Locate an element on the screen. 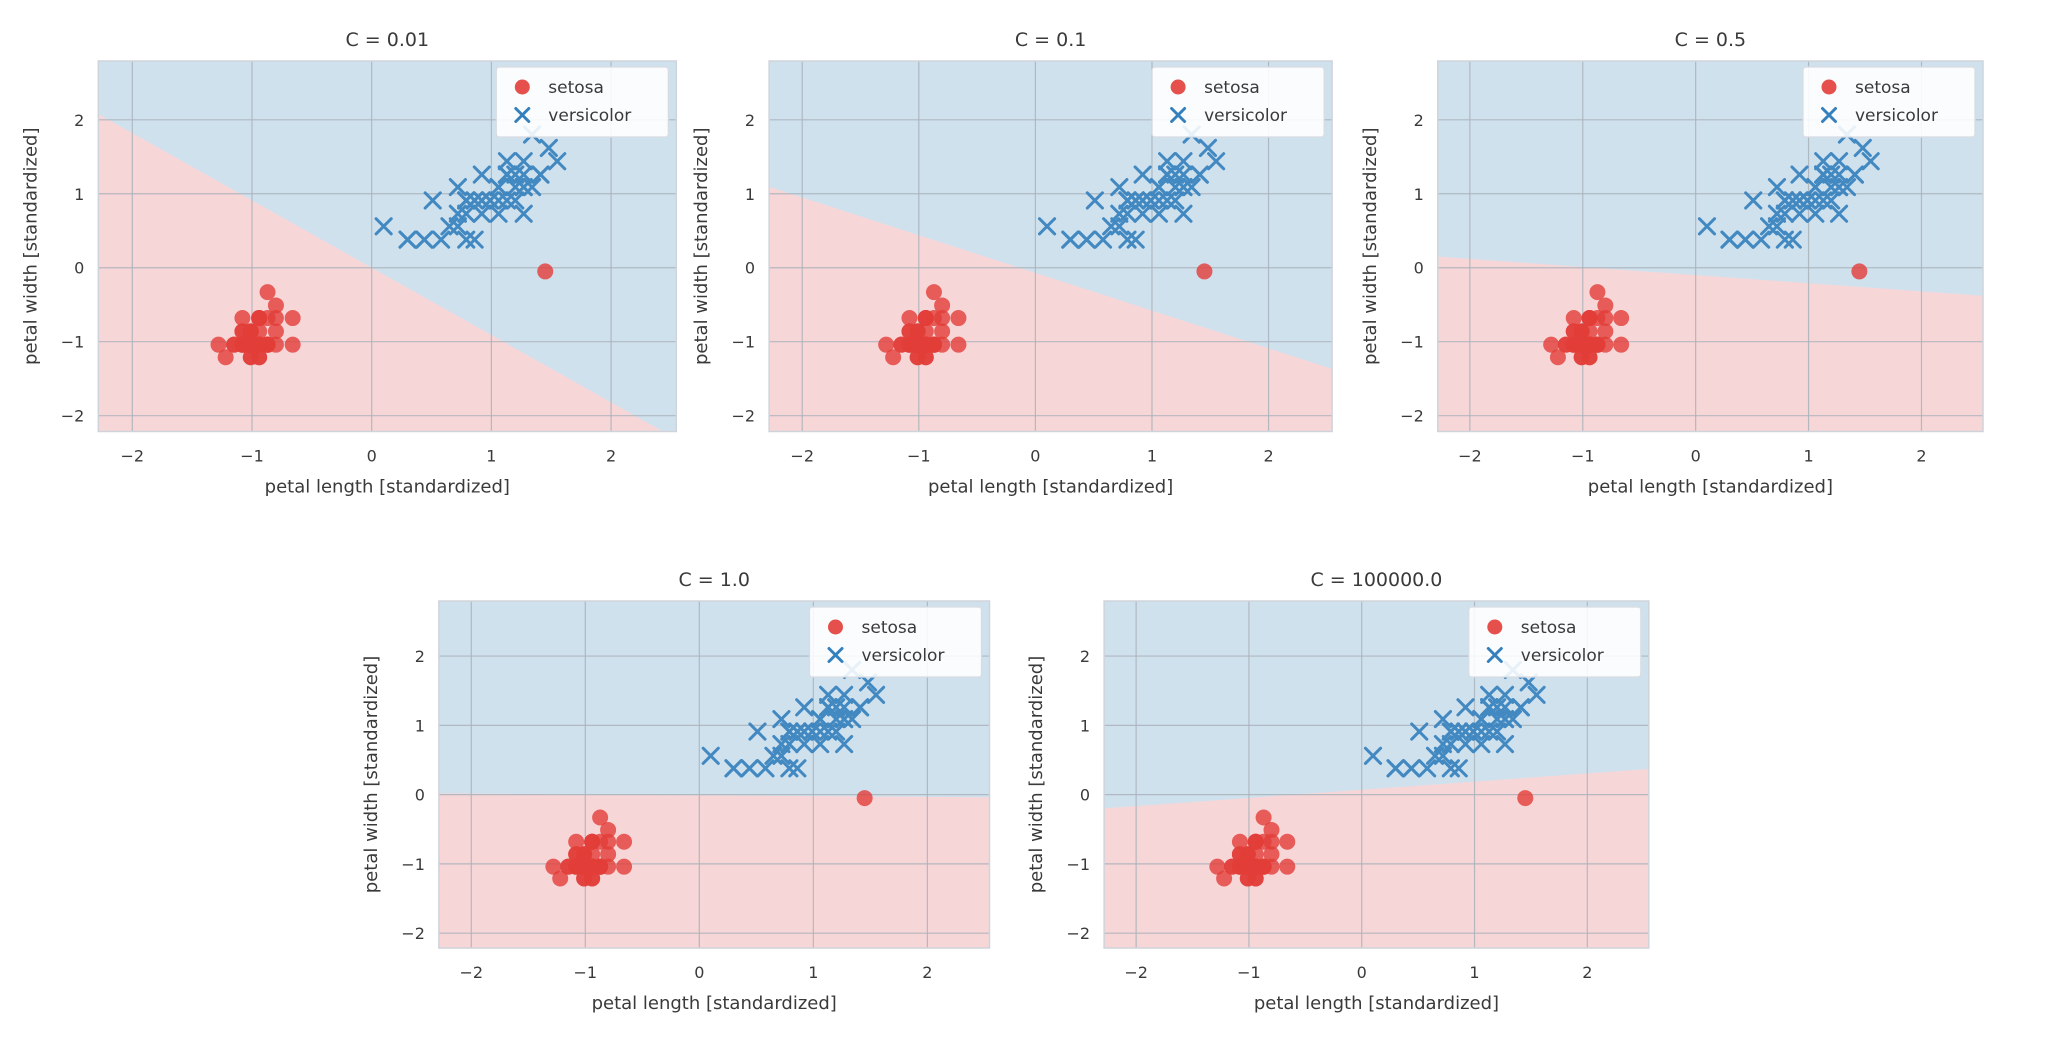 The height and width of the screenshot is (1057, 2048). decision-regions is located at coordinates (1051, 246).